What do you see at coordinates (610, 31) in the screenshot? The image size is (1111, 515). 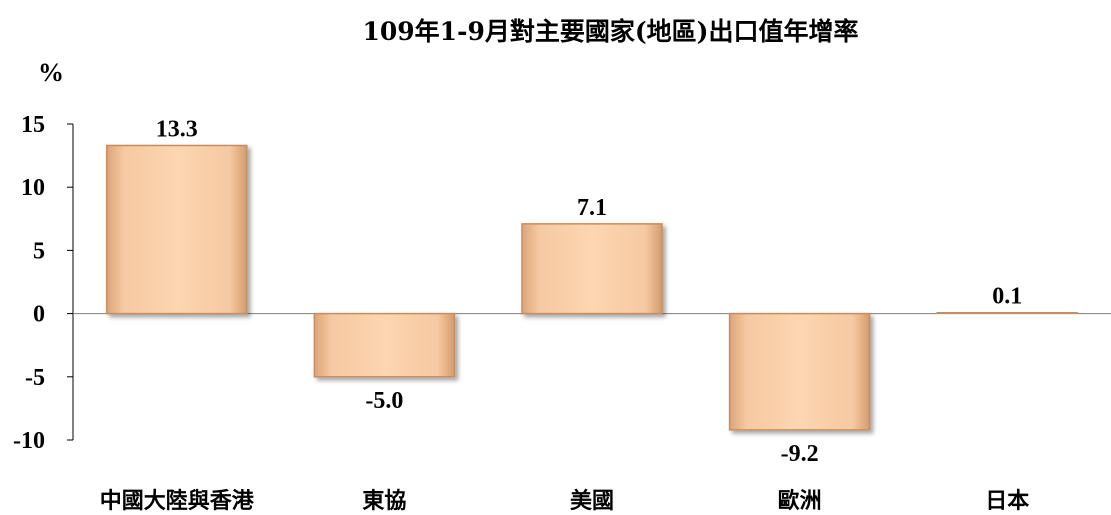 I see `chart-title: 109年1-9月對主要國家(地區)出口值年增率` at bounding box center [610, 31].